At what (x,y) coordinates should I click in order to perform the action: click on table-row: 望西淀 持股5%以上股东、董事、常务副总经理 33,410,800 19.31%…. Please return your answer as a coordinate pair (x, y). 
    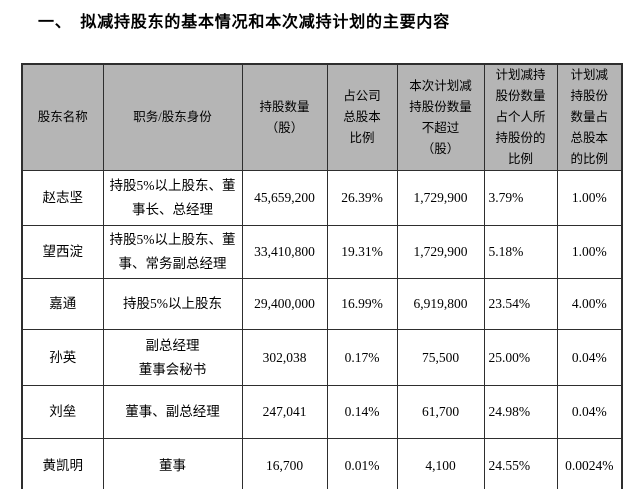
    Looking at the image, I should click on (322, 252).